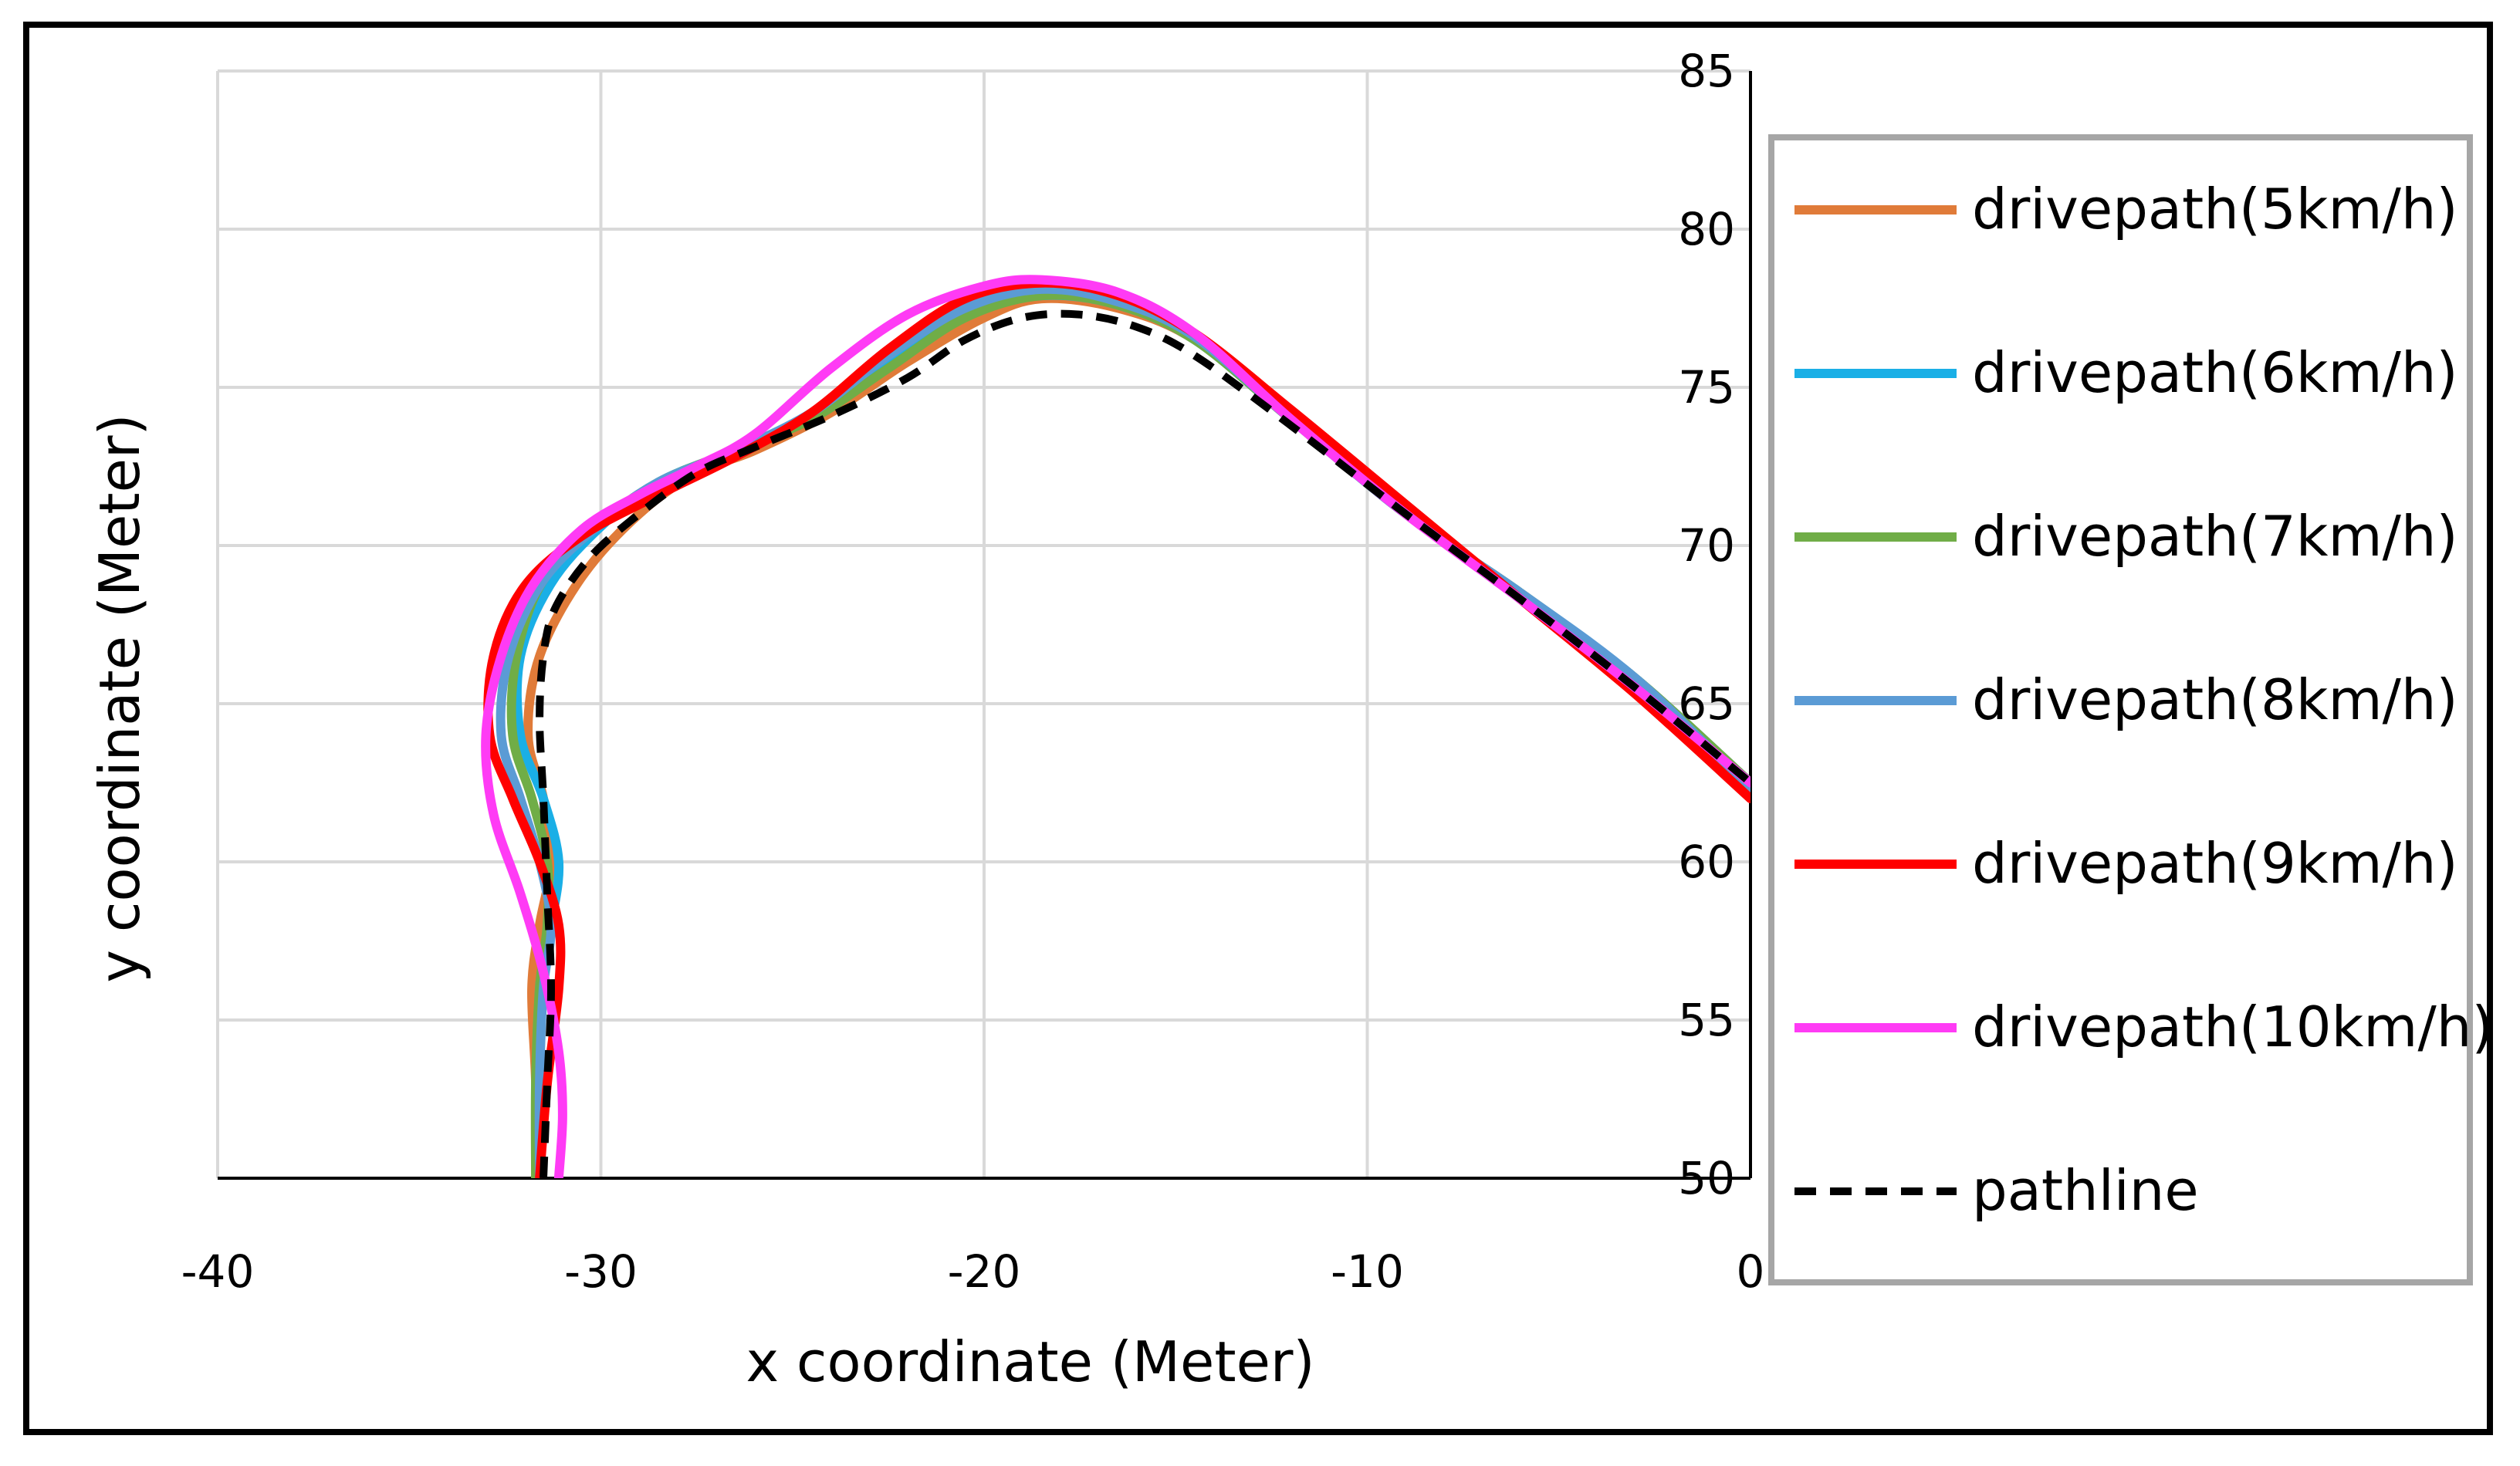 Image resolution: width=2520 pixels, height=1466 pixels. What do you see at coordinates (1706, 862) in the screenshot?
I see `y-tick-label: 60` at bounding box center [1706, 862].